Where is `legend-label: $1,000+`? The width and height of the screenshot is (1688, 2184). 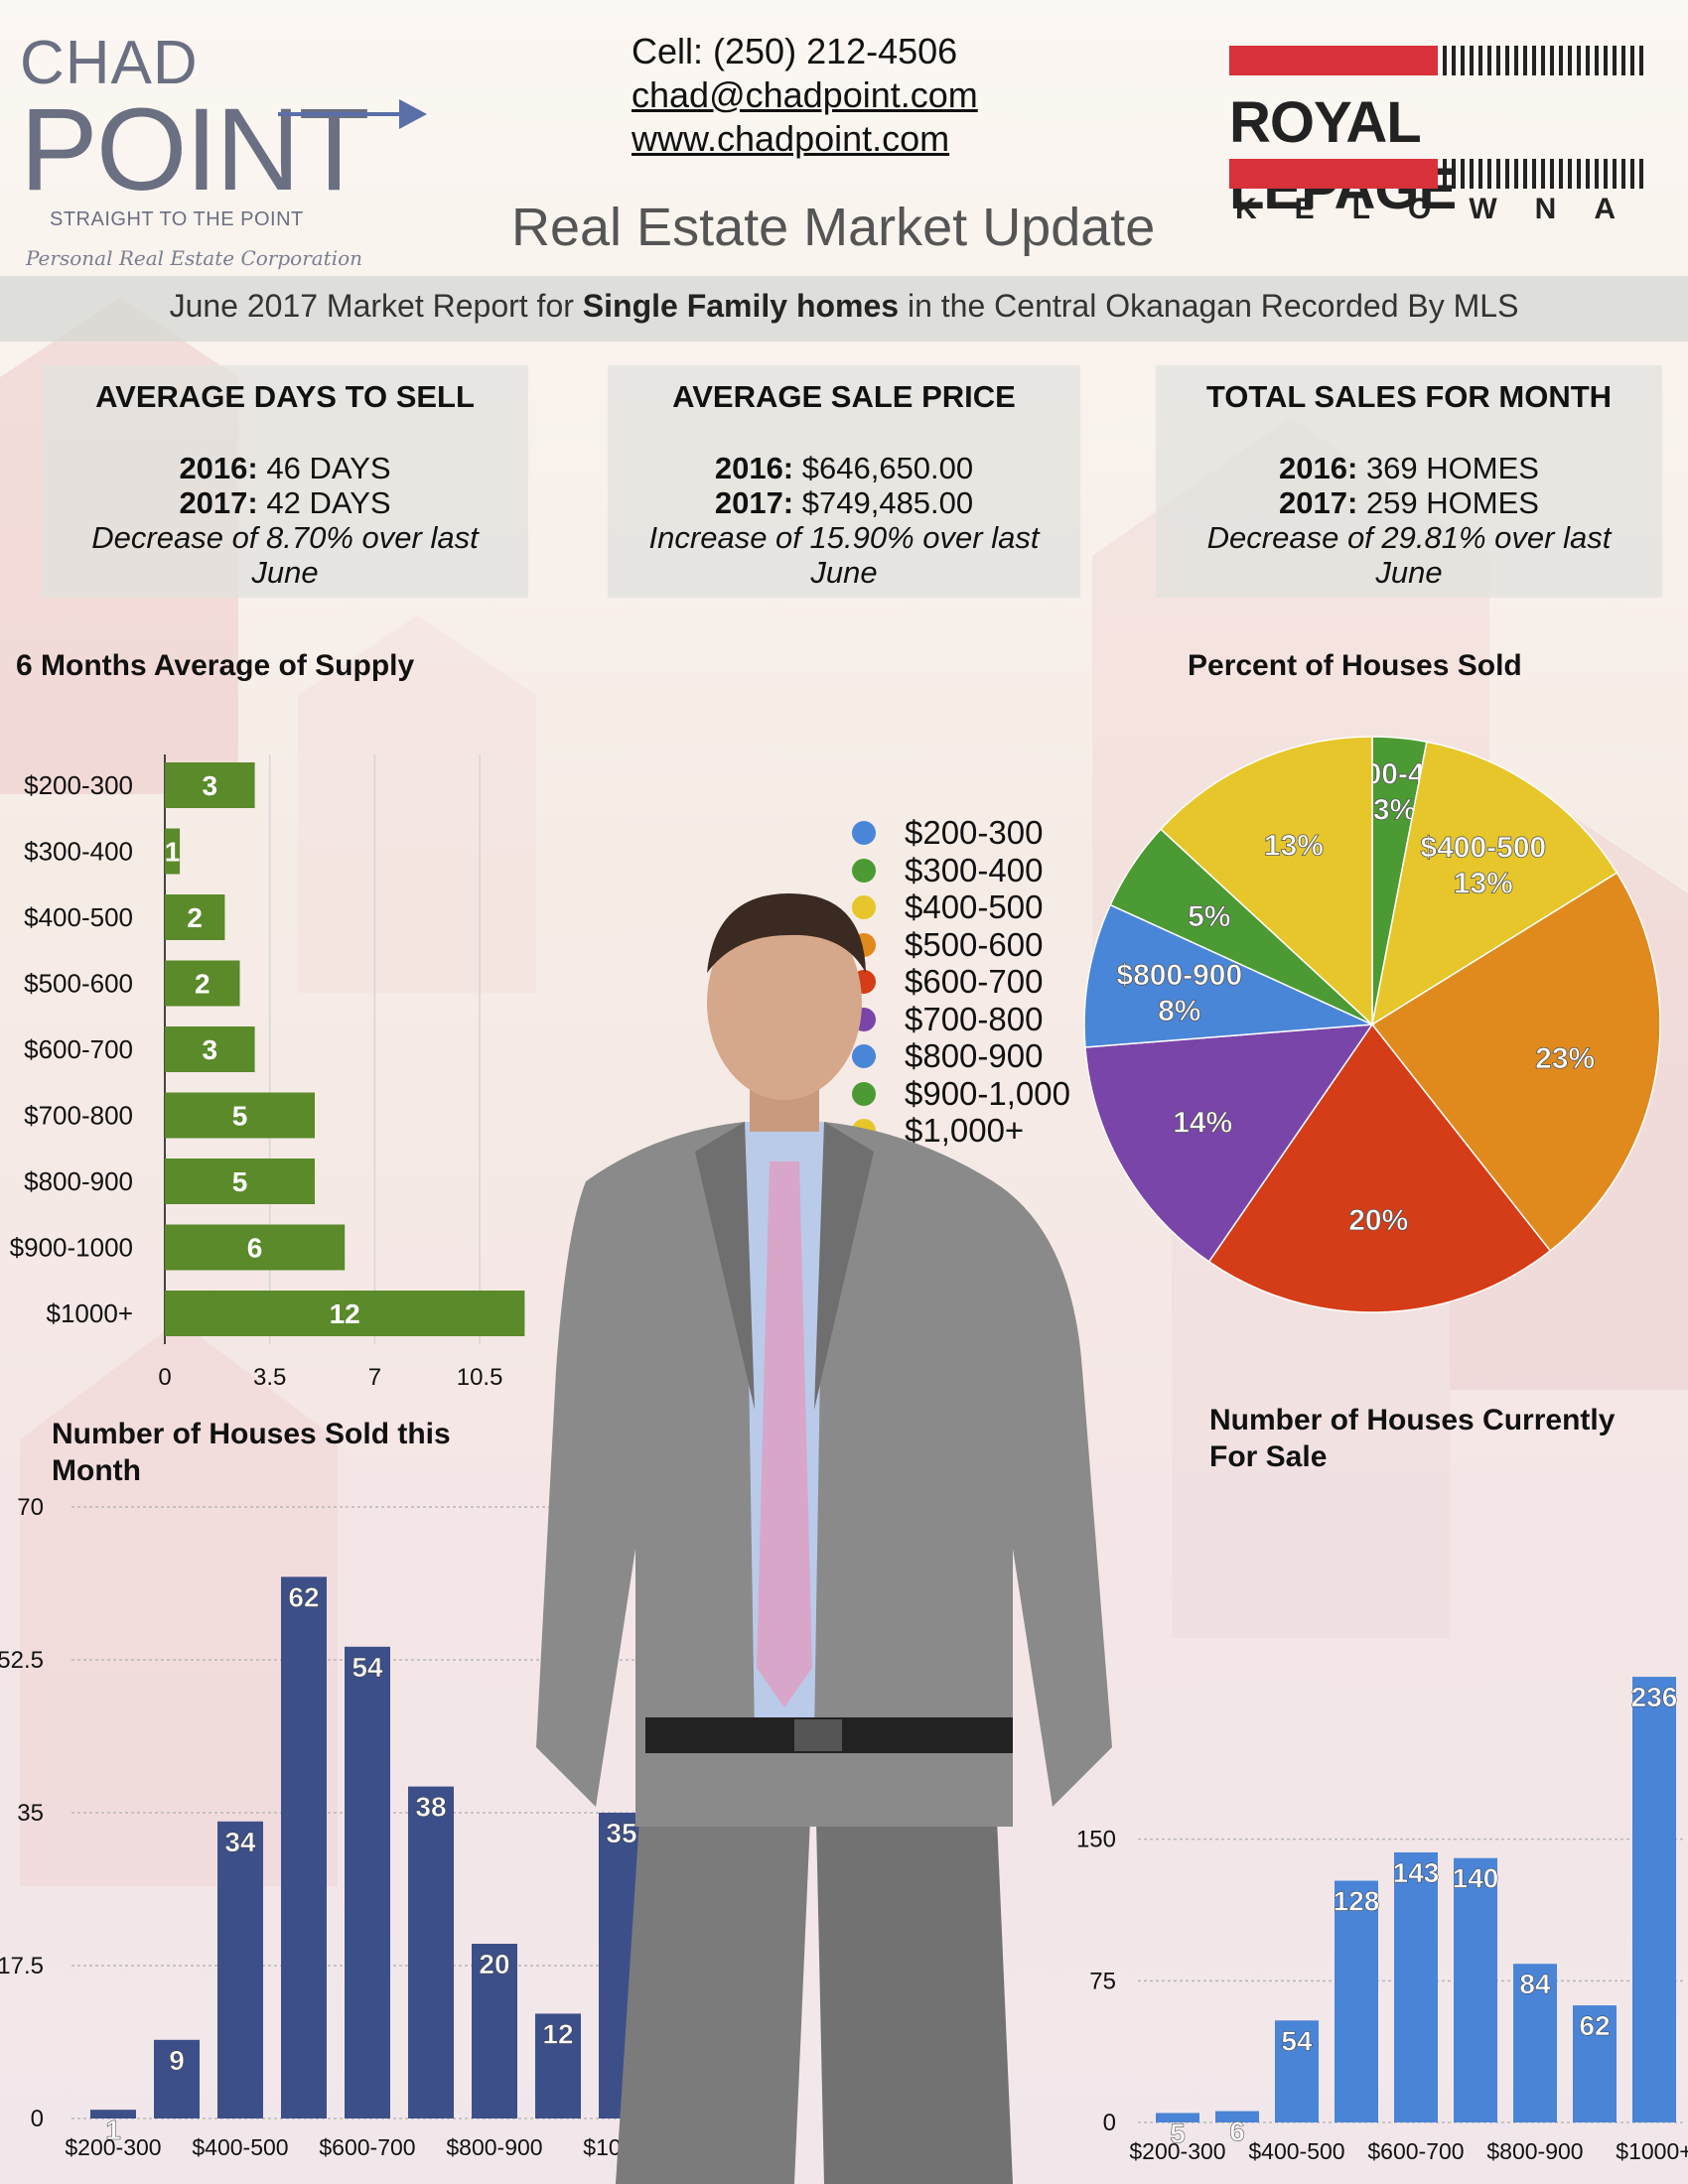 legend-label: $1,000+ is located at coordinates (965, 1130).